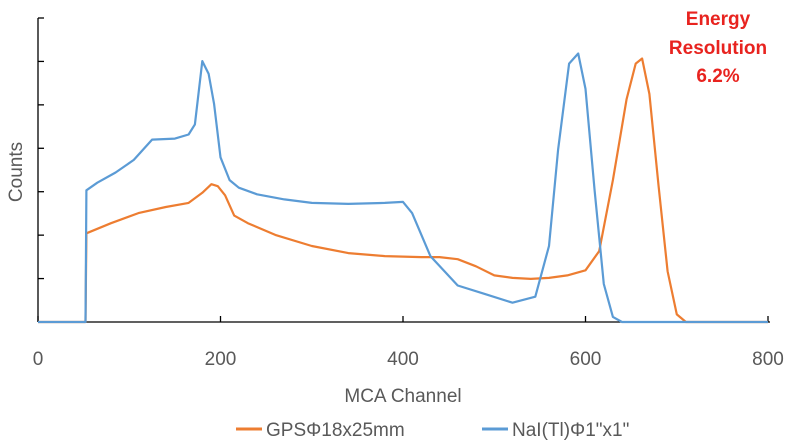  Describe the element at coordinates (221, 359) in the screenshot. I see `x-tick-label: 200` at that location.